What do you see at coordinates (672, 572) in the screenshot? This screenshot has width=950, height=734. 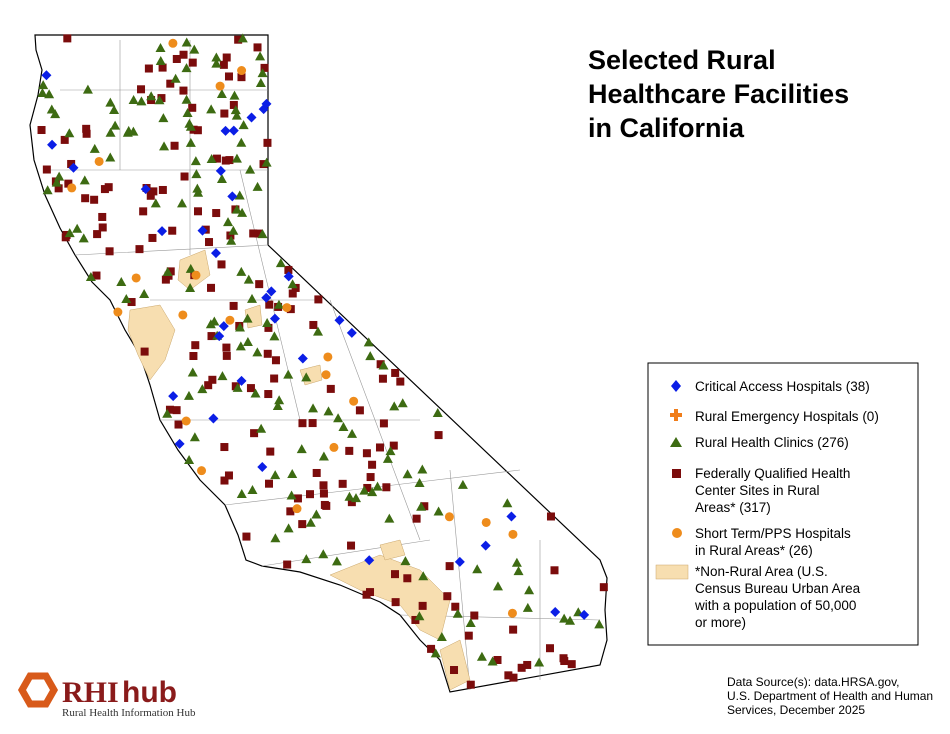 I see `legend-urban` at bounding box center [672, 572].